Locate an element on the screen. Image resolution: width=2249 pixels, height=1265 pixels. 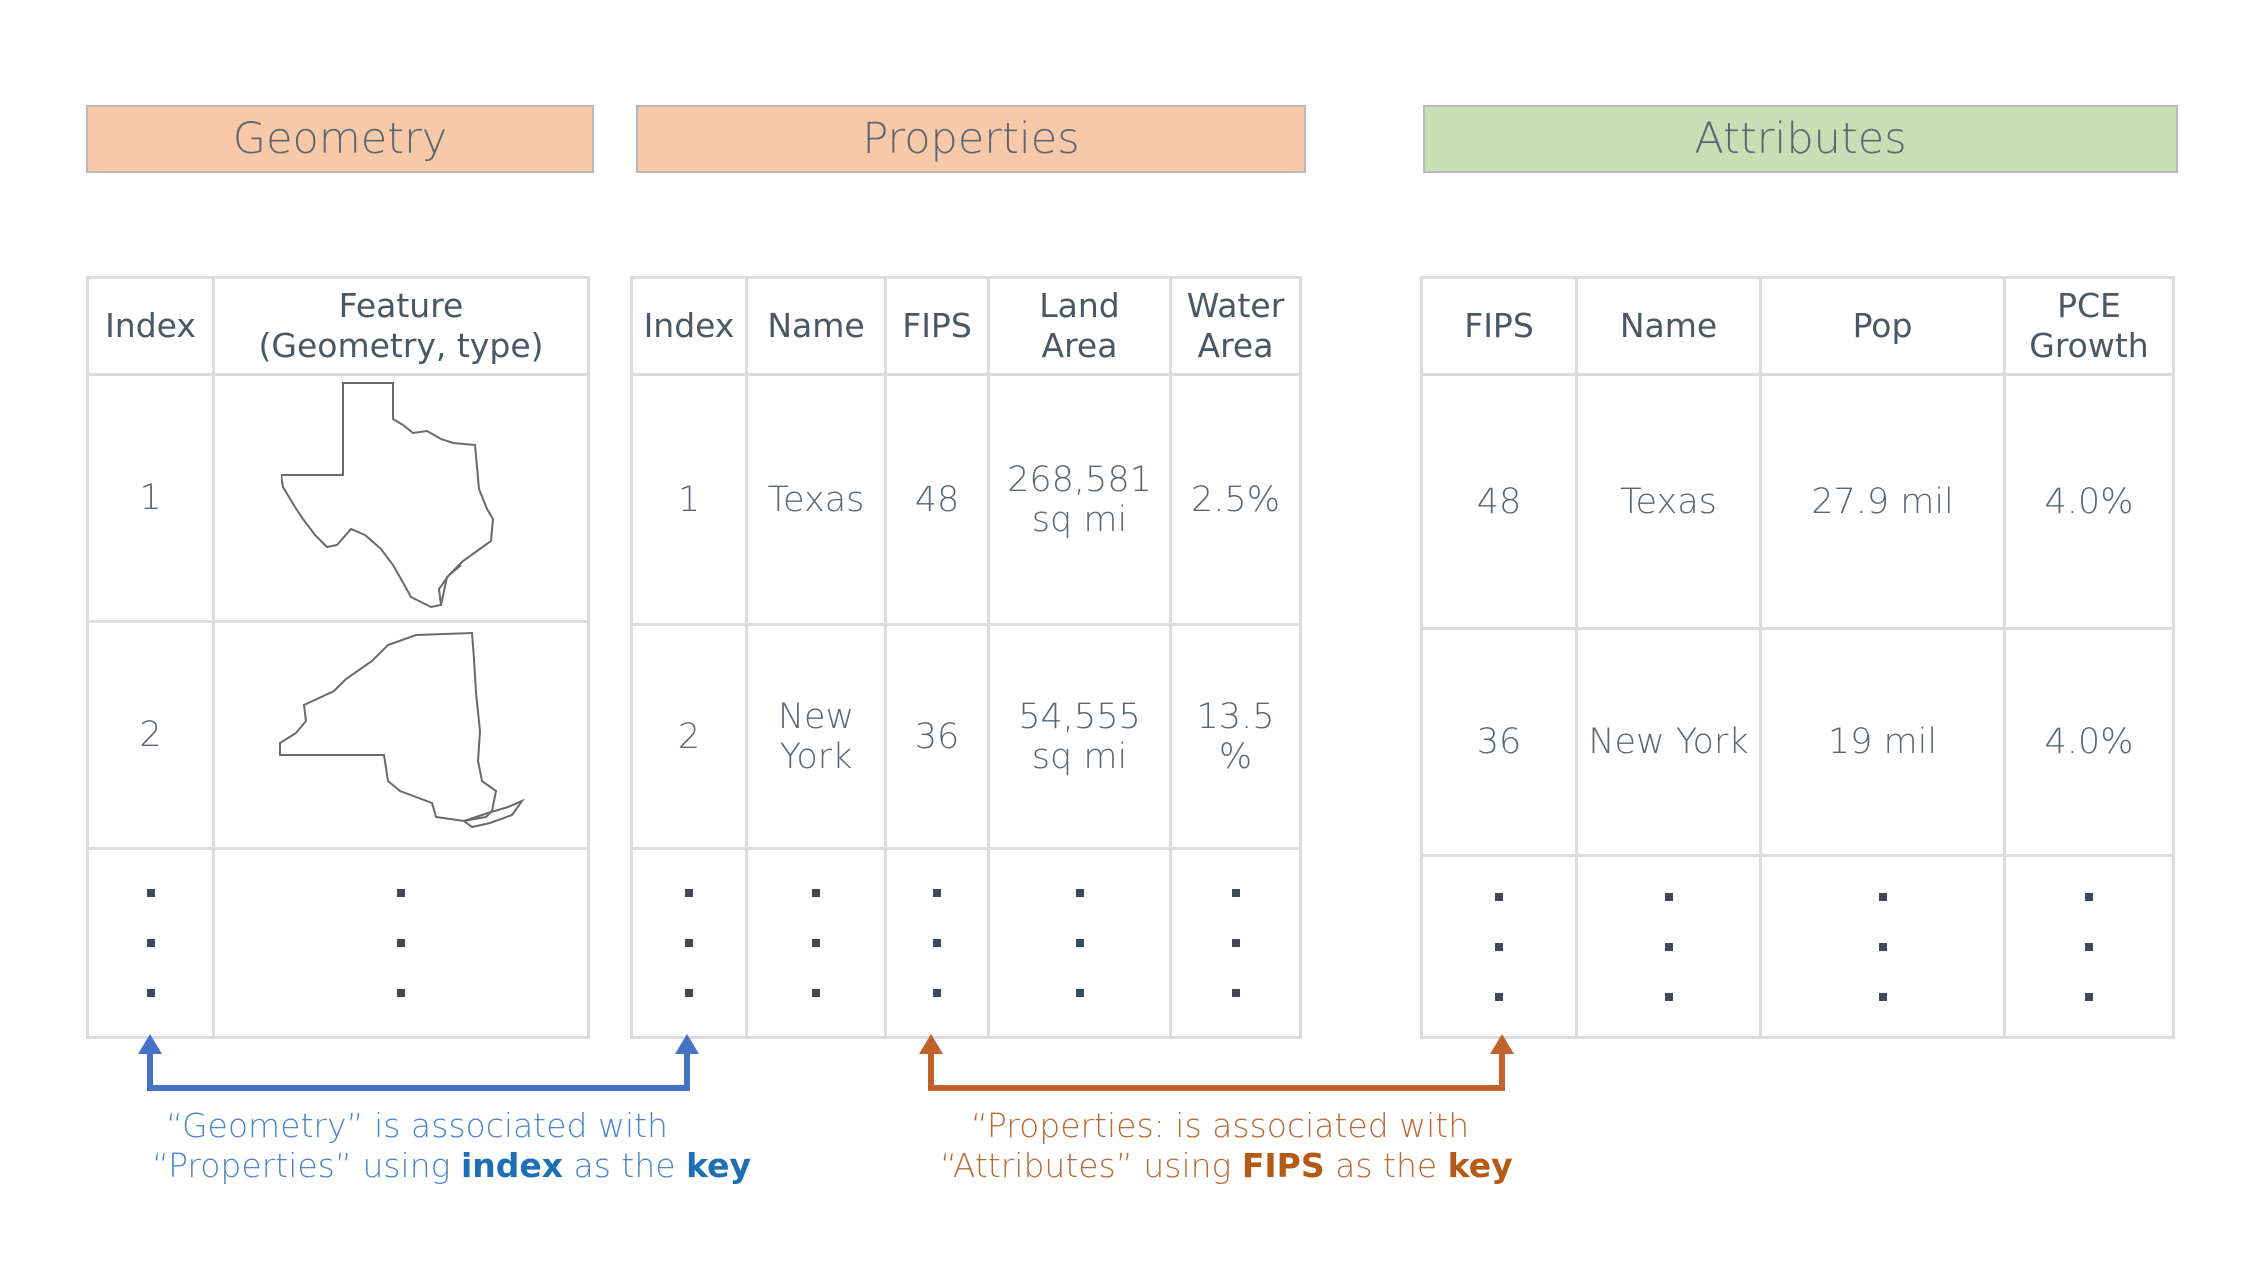
cell: 54,555 sq mi is located at coordinates (1079, 736).